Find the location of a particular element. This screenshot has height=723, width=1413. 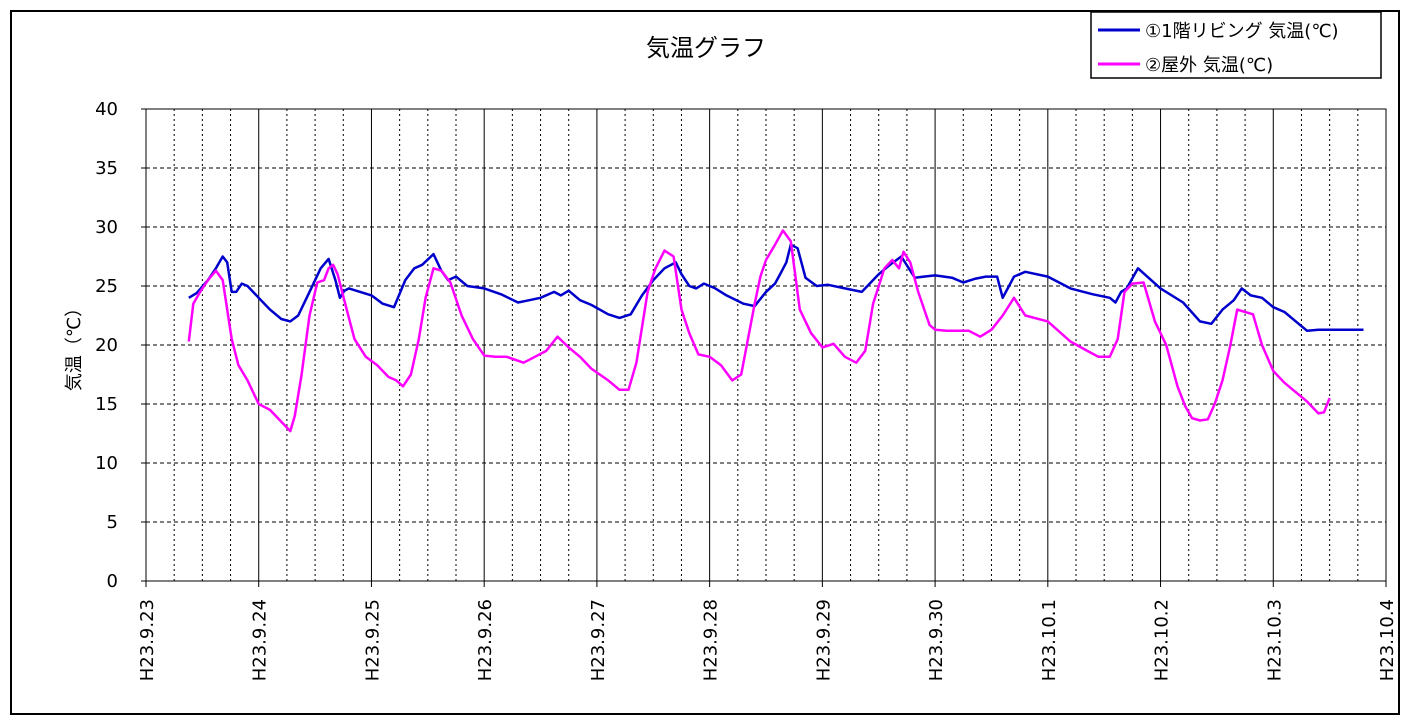

y-tick-label: 15 is located at coordinates (106, 404).